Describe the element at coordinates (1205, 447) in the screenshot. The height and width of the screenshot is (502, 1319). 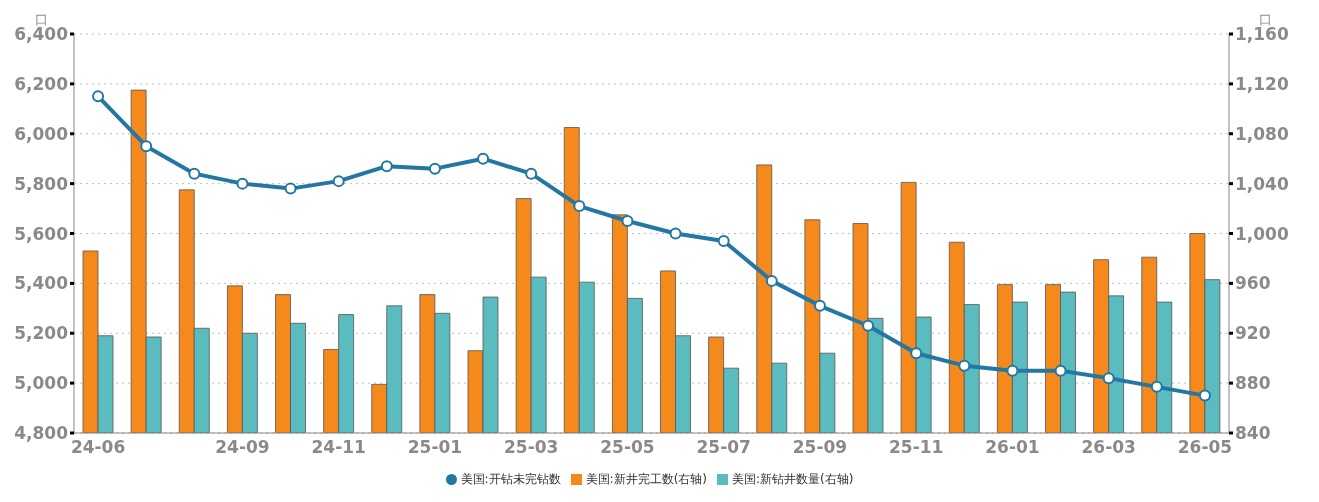
I see `x-tick-label: 26-05` at that location.